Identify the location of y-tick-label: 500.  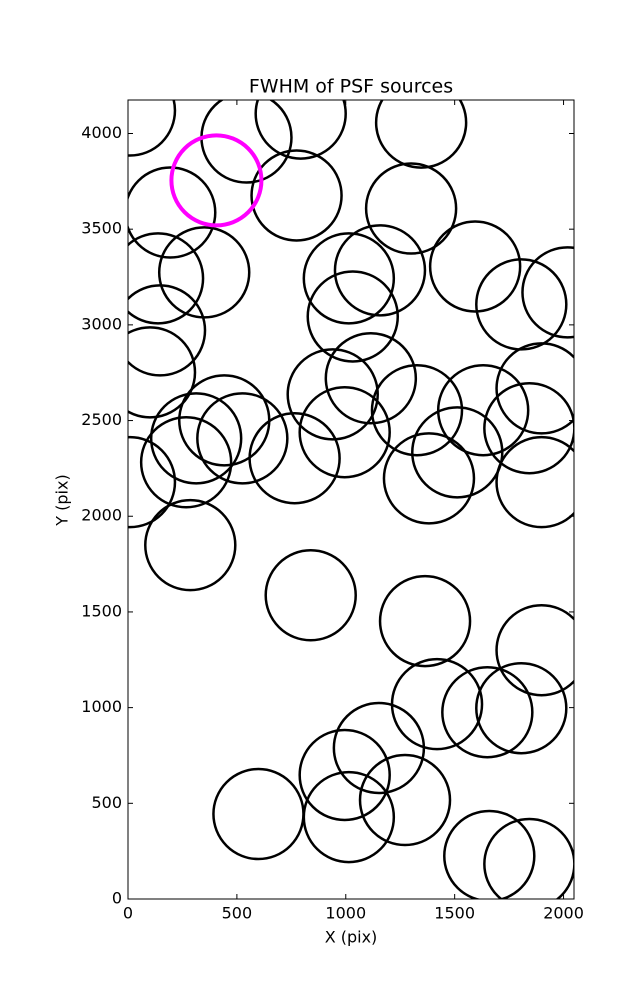
(106, 802).